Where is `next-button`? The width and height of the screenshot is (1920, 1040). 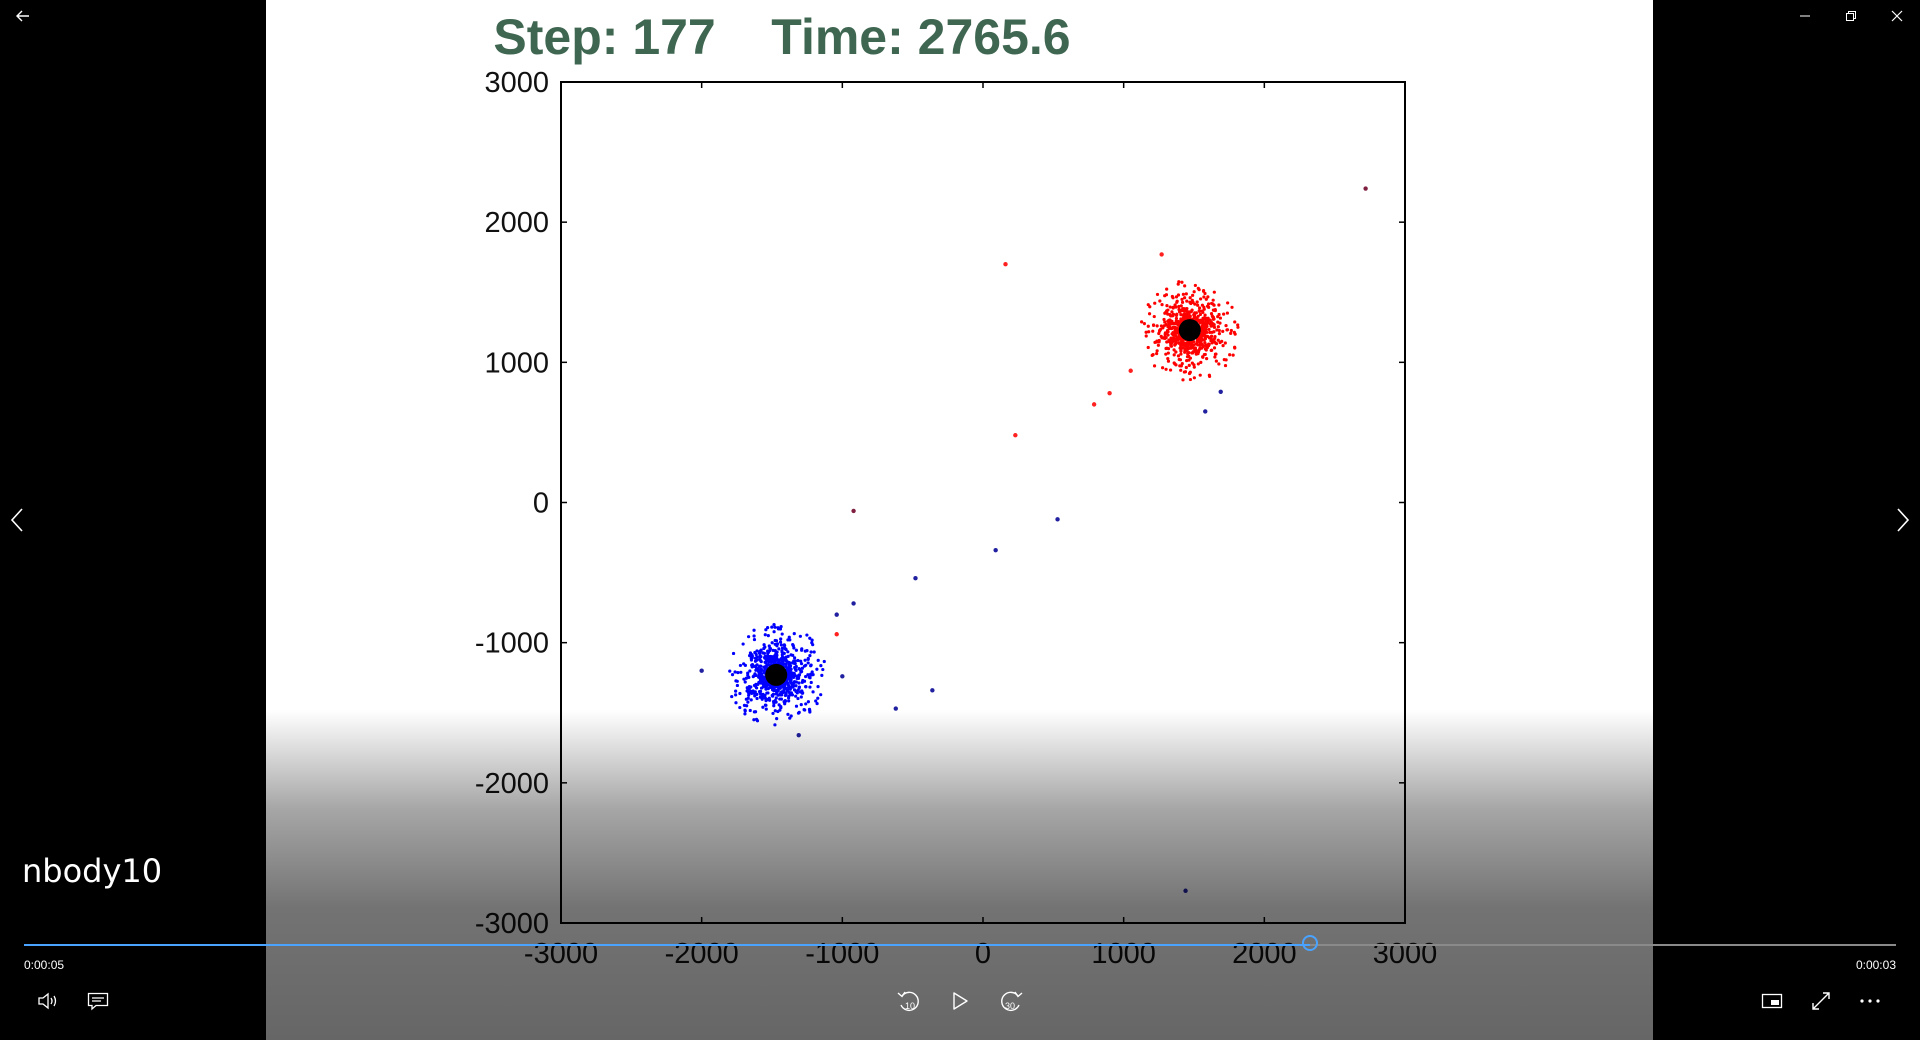
next-button is located at coordinates (1903, 520).